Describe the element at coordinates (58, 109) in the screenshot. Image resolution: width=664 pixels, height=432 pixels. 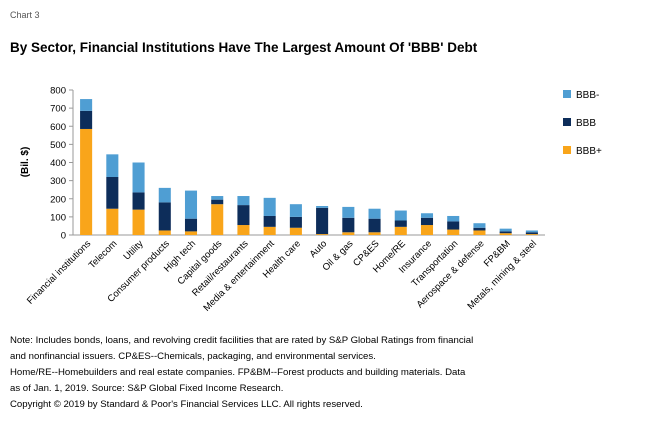
I see `y-tick-label: 700` at that location.